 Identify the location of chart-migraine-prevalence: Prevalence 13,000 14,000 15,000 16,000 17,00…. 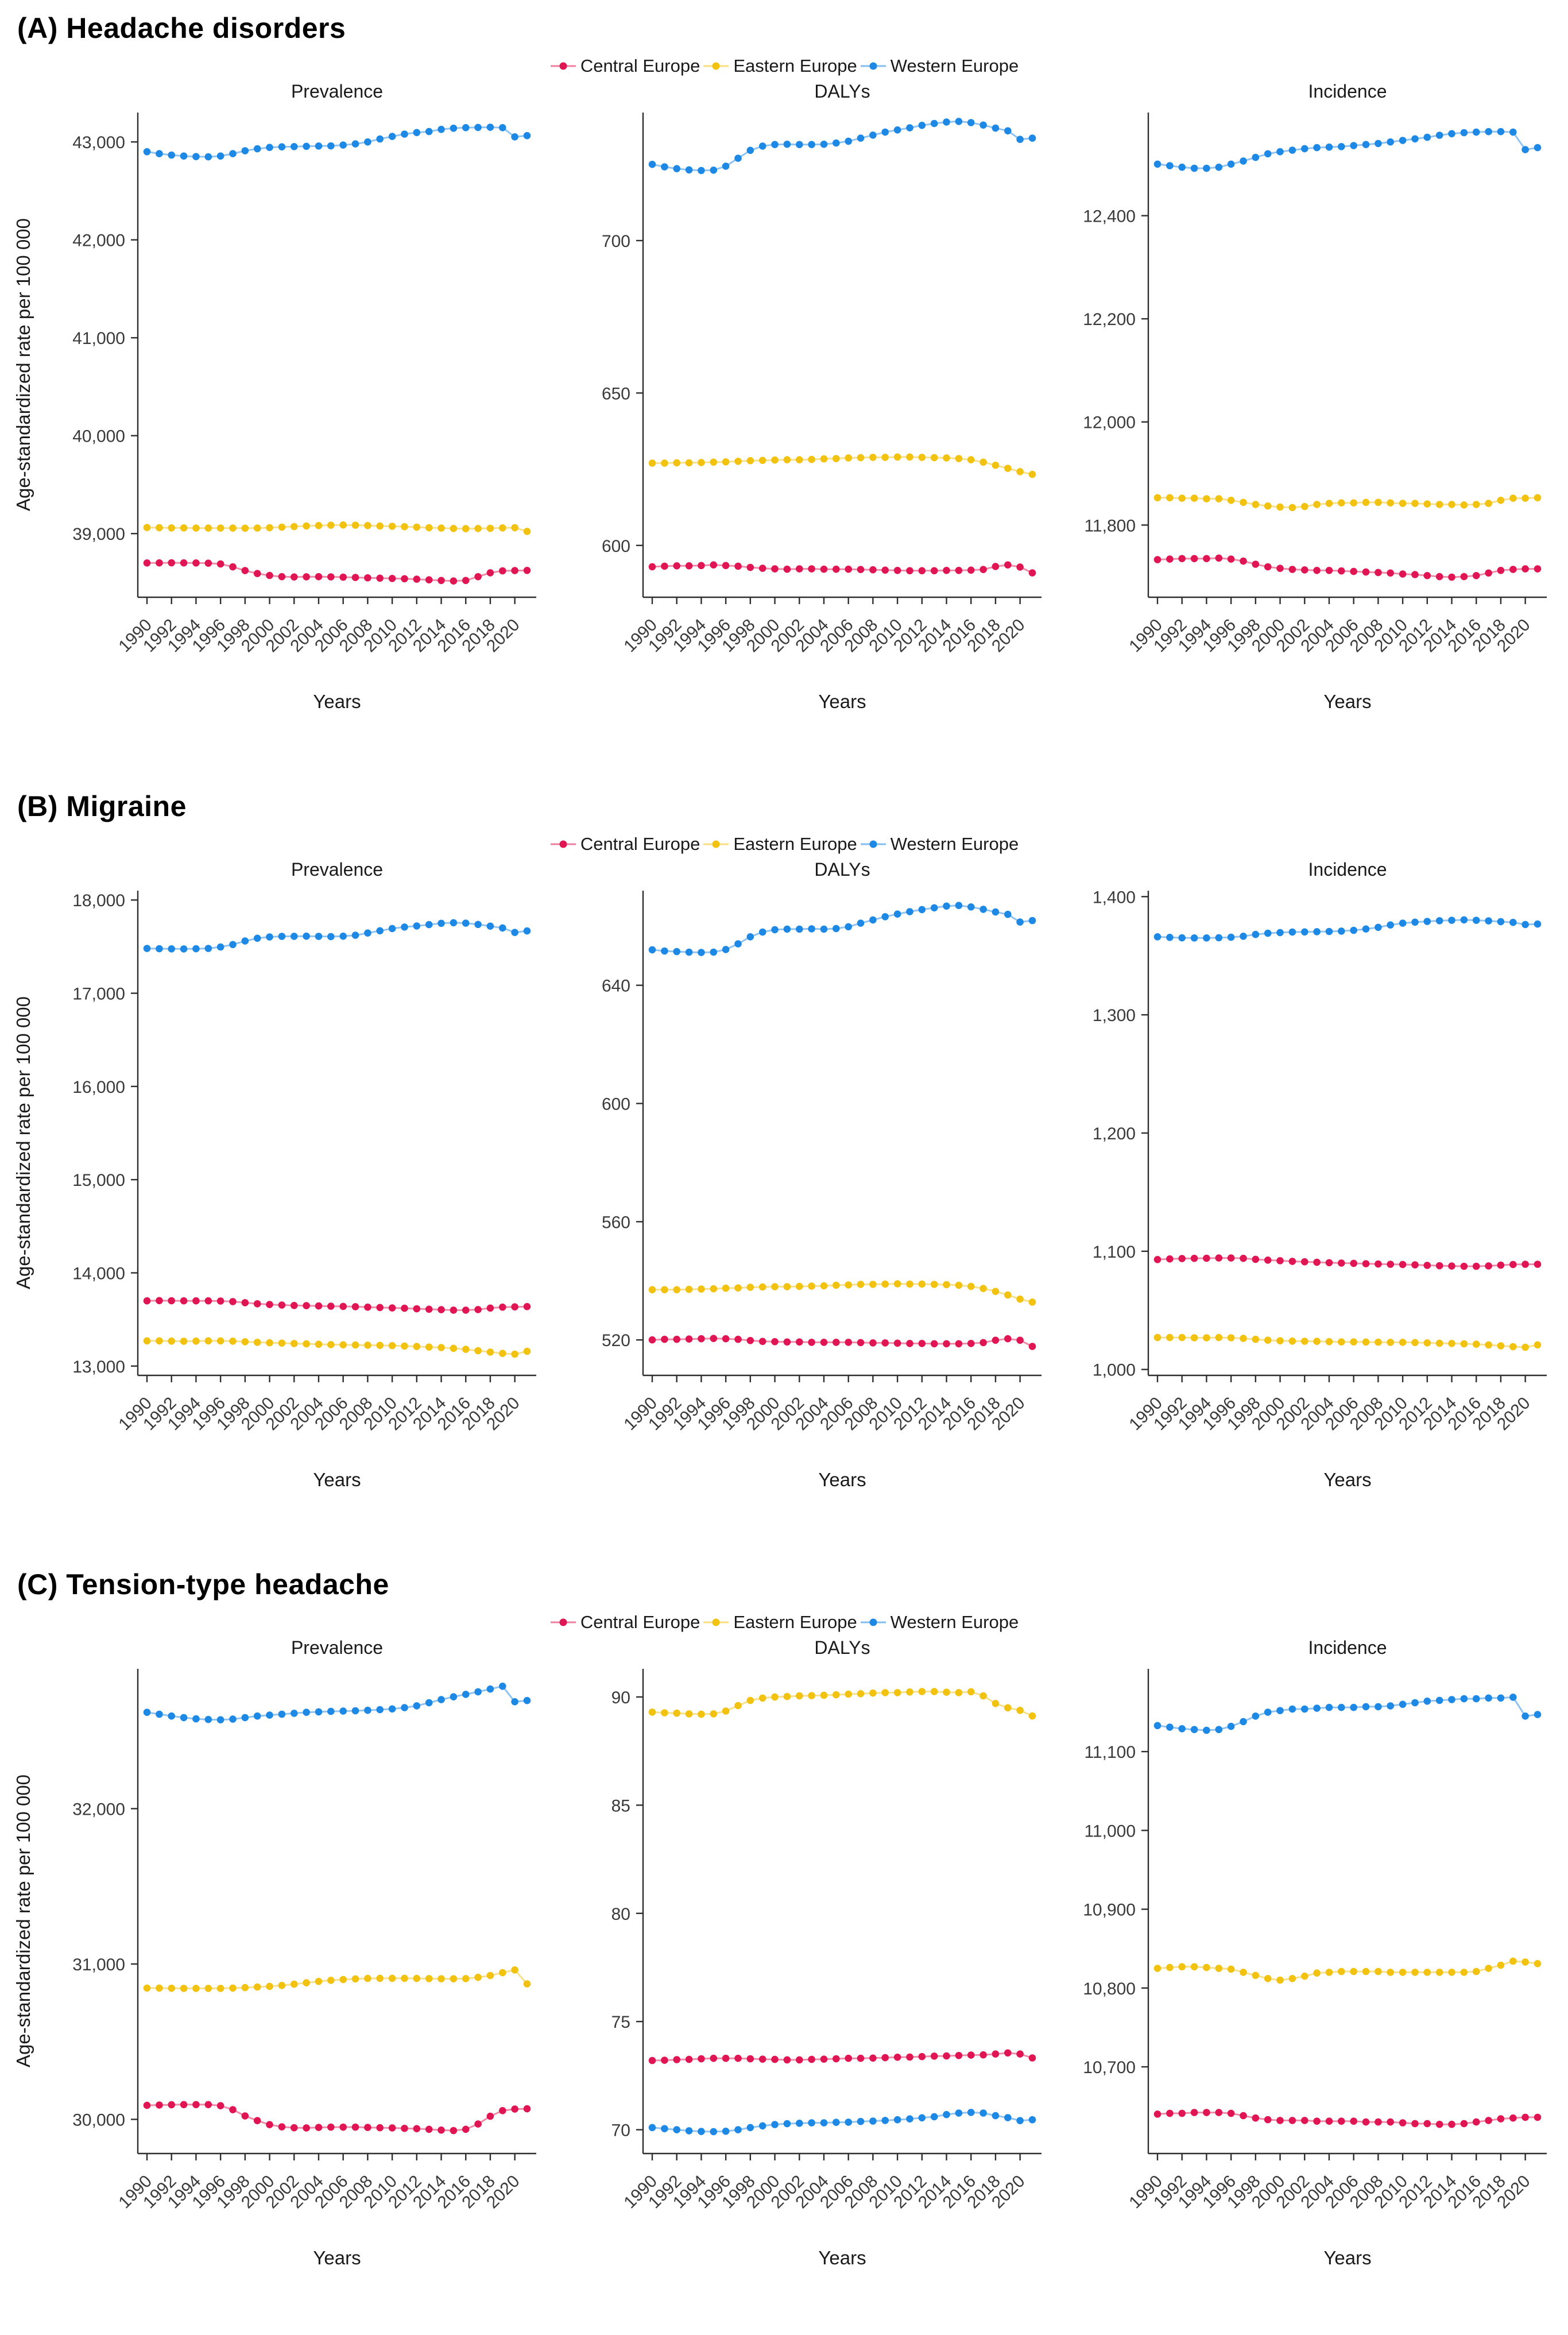
(291, 1181).